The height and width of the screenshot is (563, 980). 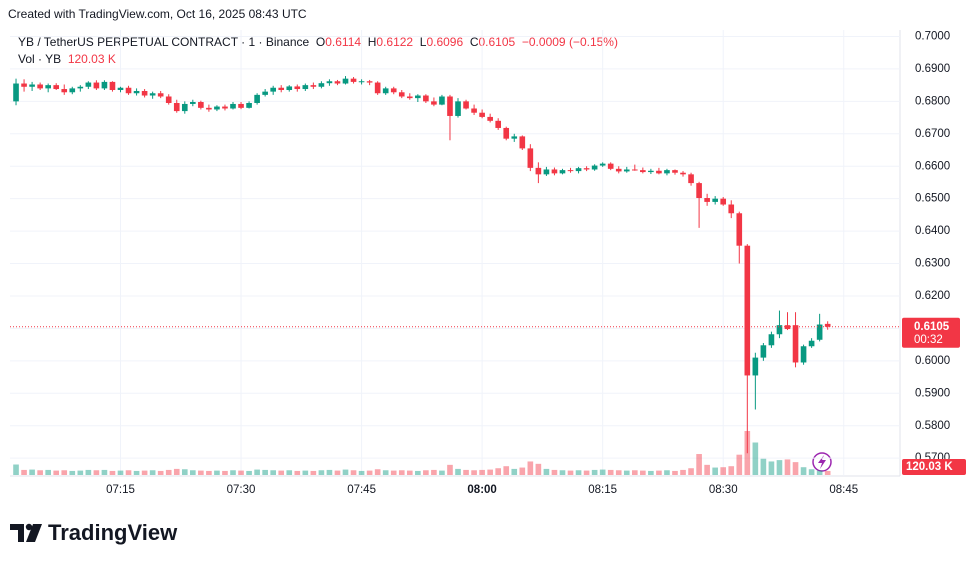 I want to click on x-tick-label: 08:00, so click(x=481, y=490).